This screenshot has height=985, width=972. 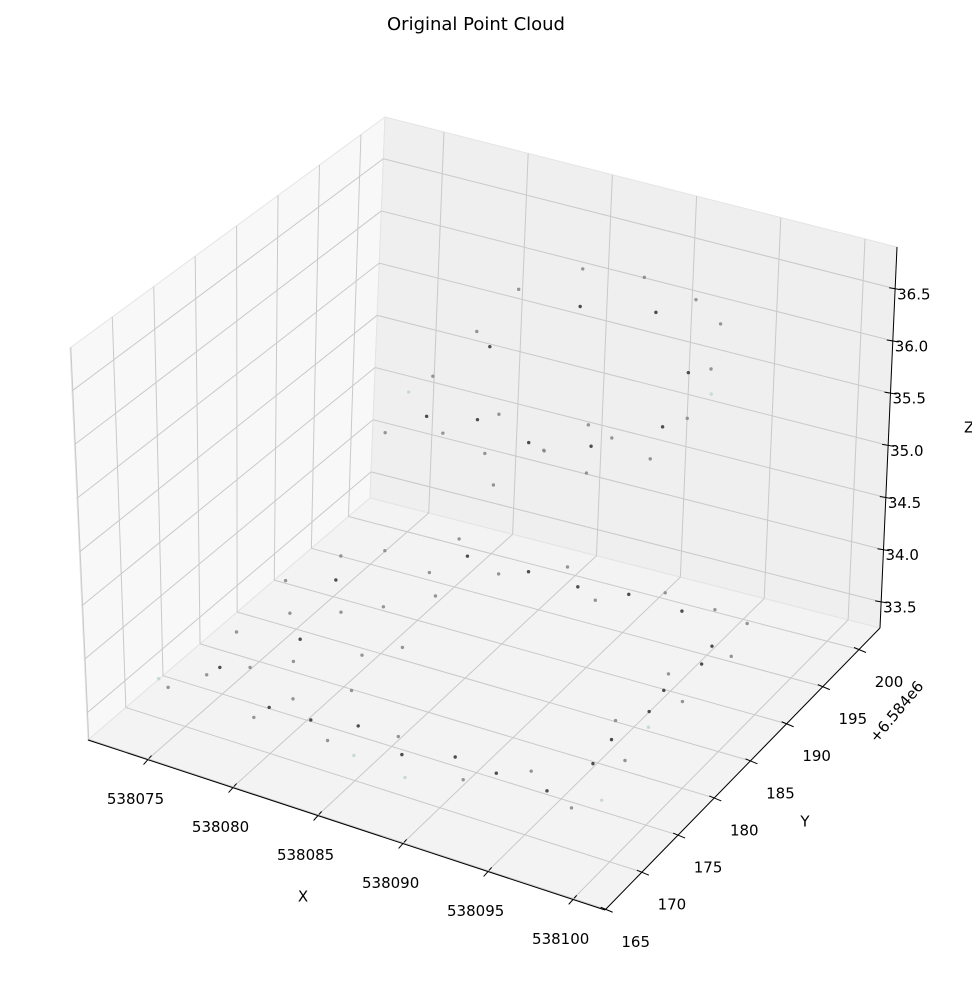 I want to click on y-tick-label: 195, so click(x=853, y=719).